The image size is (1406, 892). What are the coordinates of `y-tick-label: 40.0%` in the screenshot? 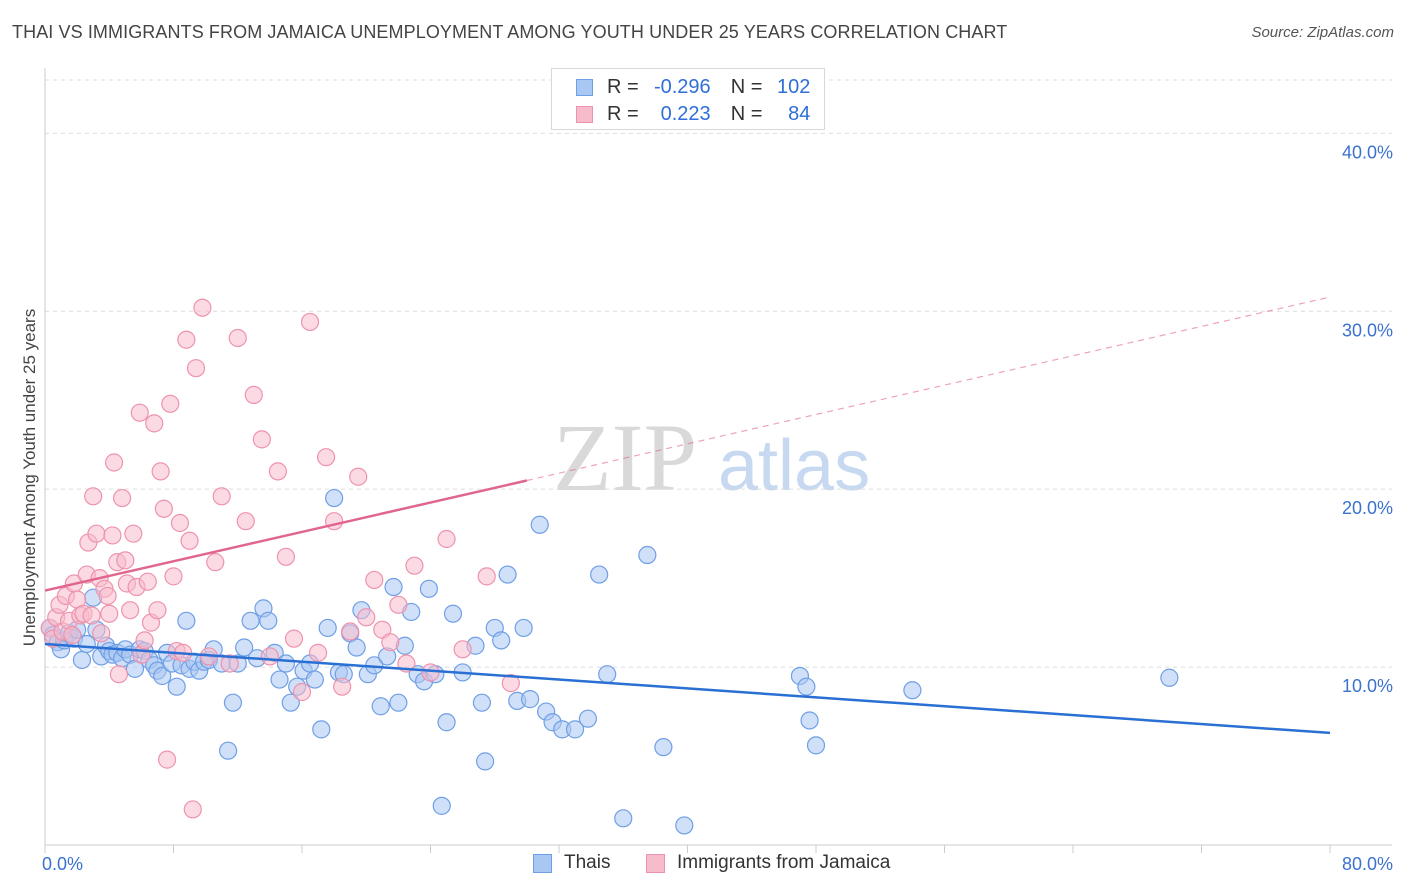 It's located at (1367, 152).